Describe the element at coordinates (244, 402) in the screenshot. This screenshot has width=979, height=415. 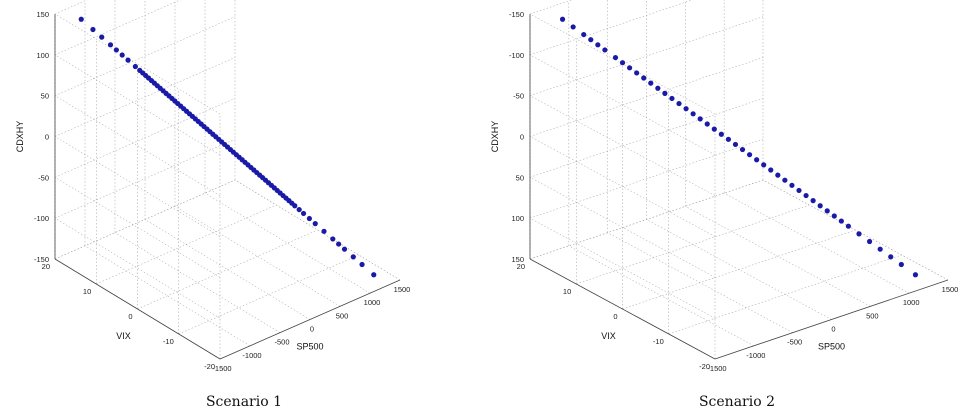
I see `caption-scenario-1: Scenario 1` at that location.